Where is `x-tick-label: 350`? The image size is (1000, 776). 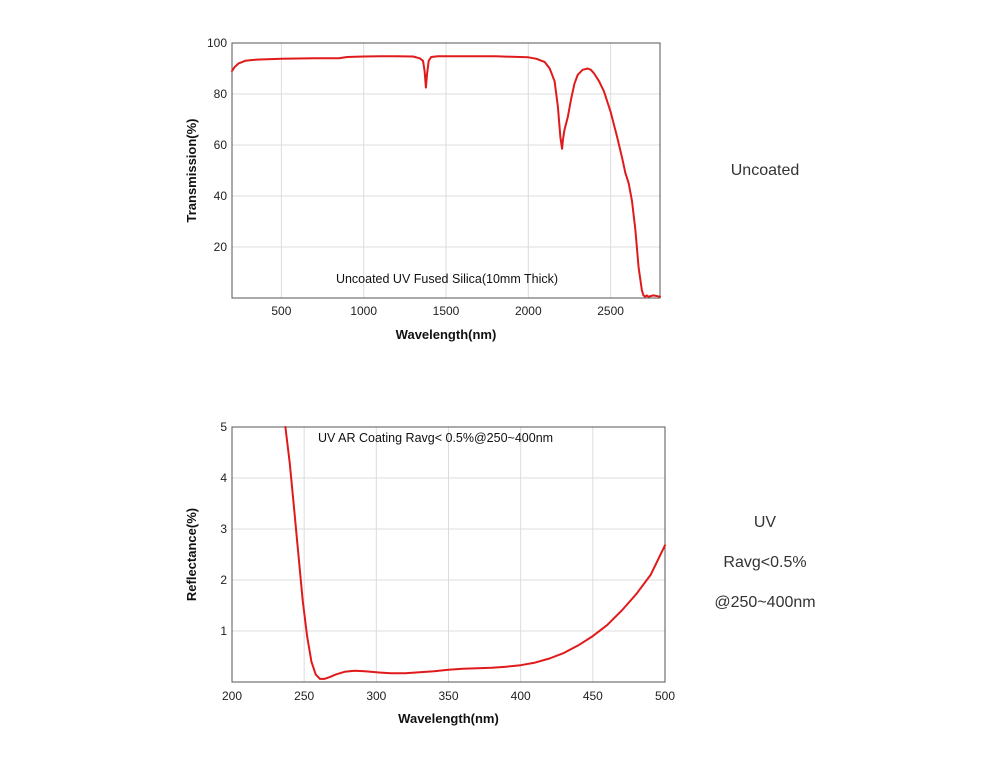
x-tick-label: 350 is located at coordinates (448, 696).